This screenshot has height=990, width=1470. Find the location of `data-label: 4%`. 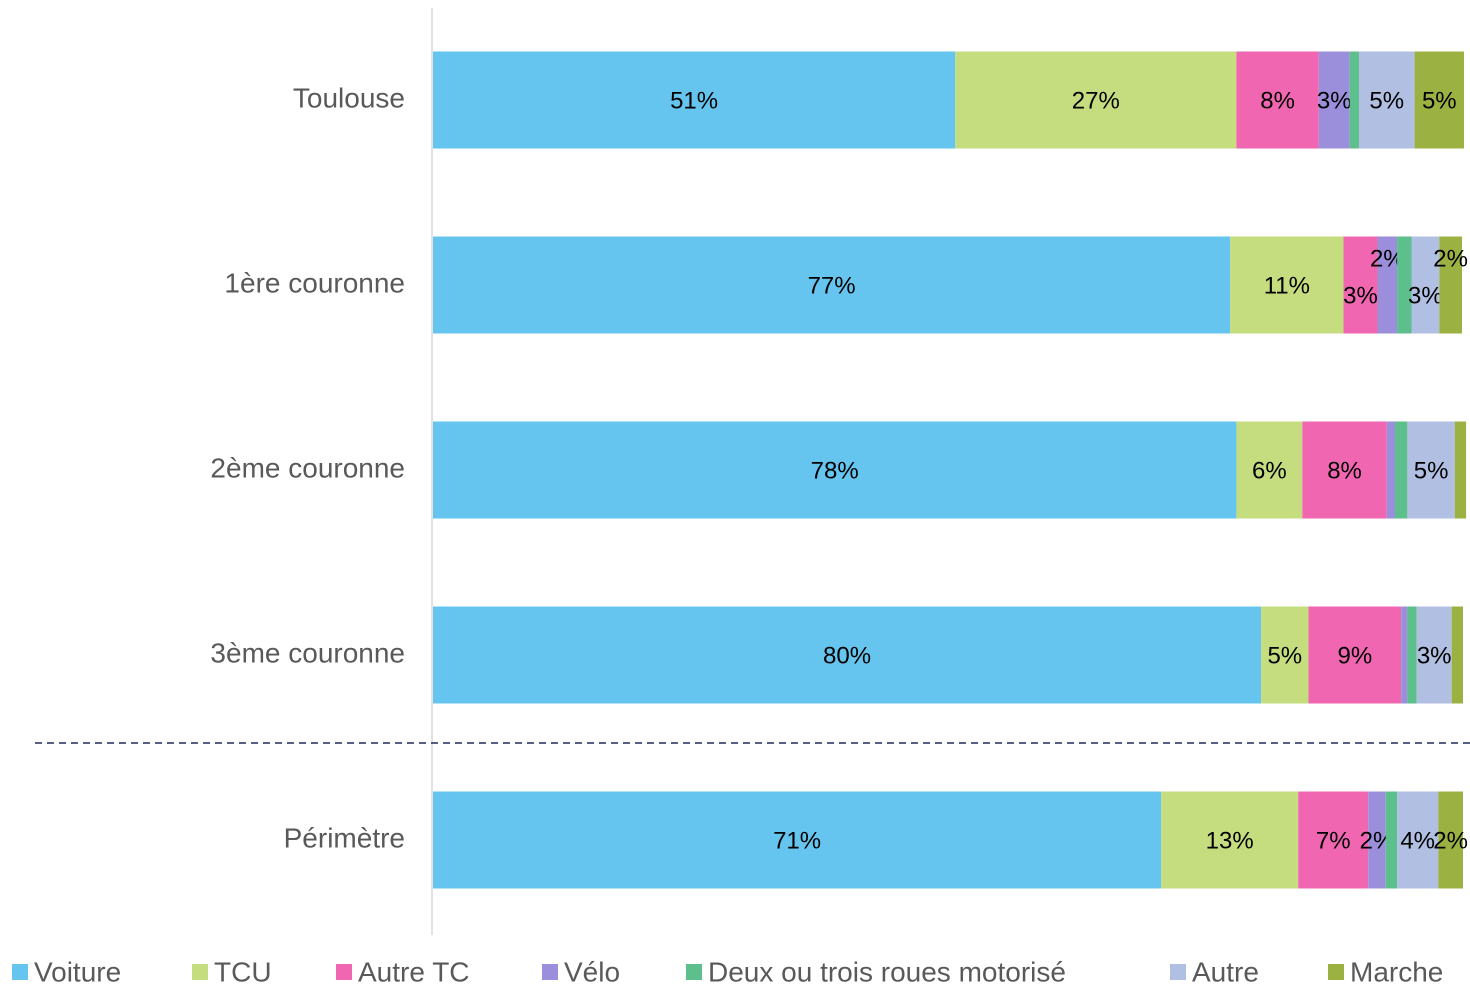

data-label: 4% is located at coordinates (1417, 840).